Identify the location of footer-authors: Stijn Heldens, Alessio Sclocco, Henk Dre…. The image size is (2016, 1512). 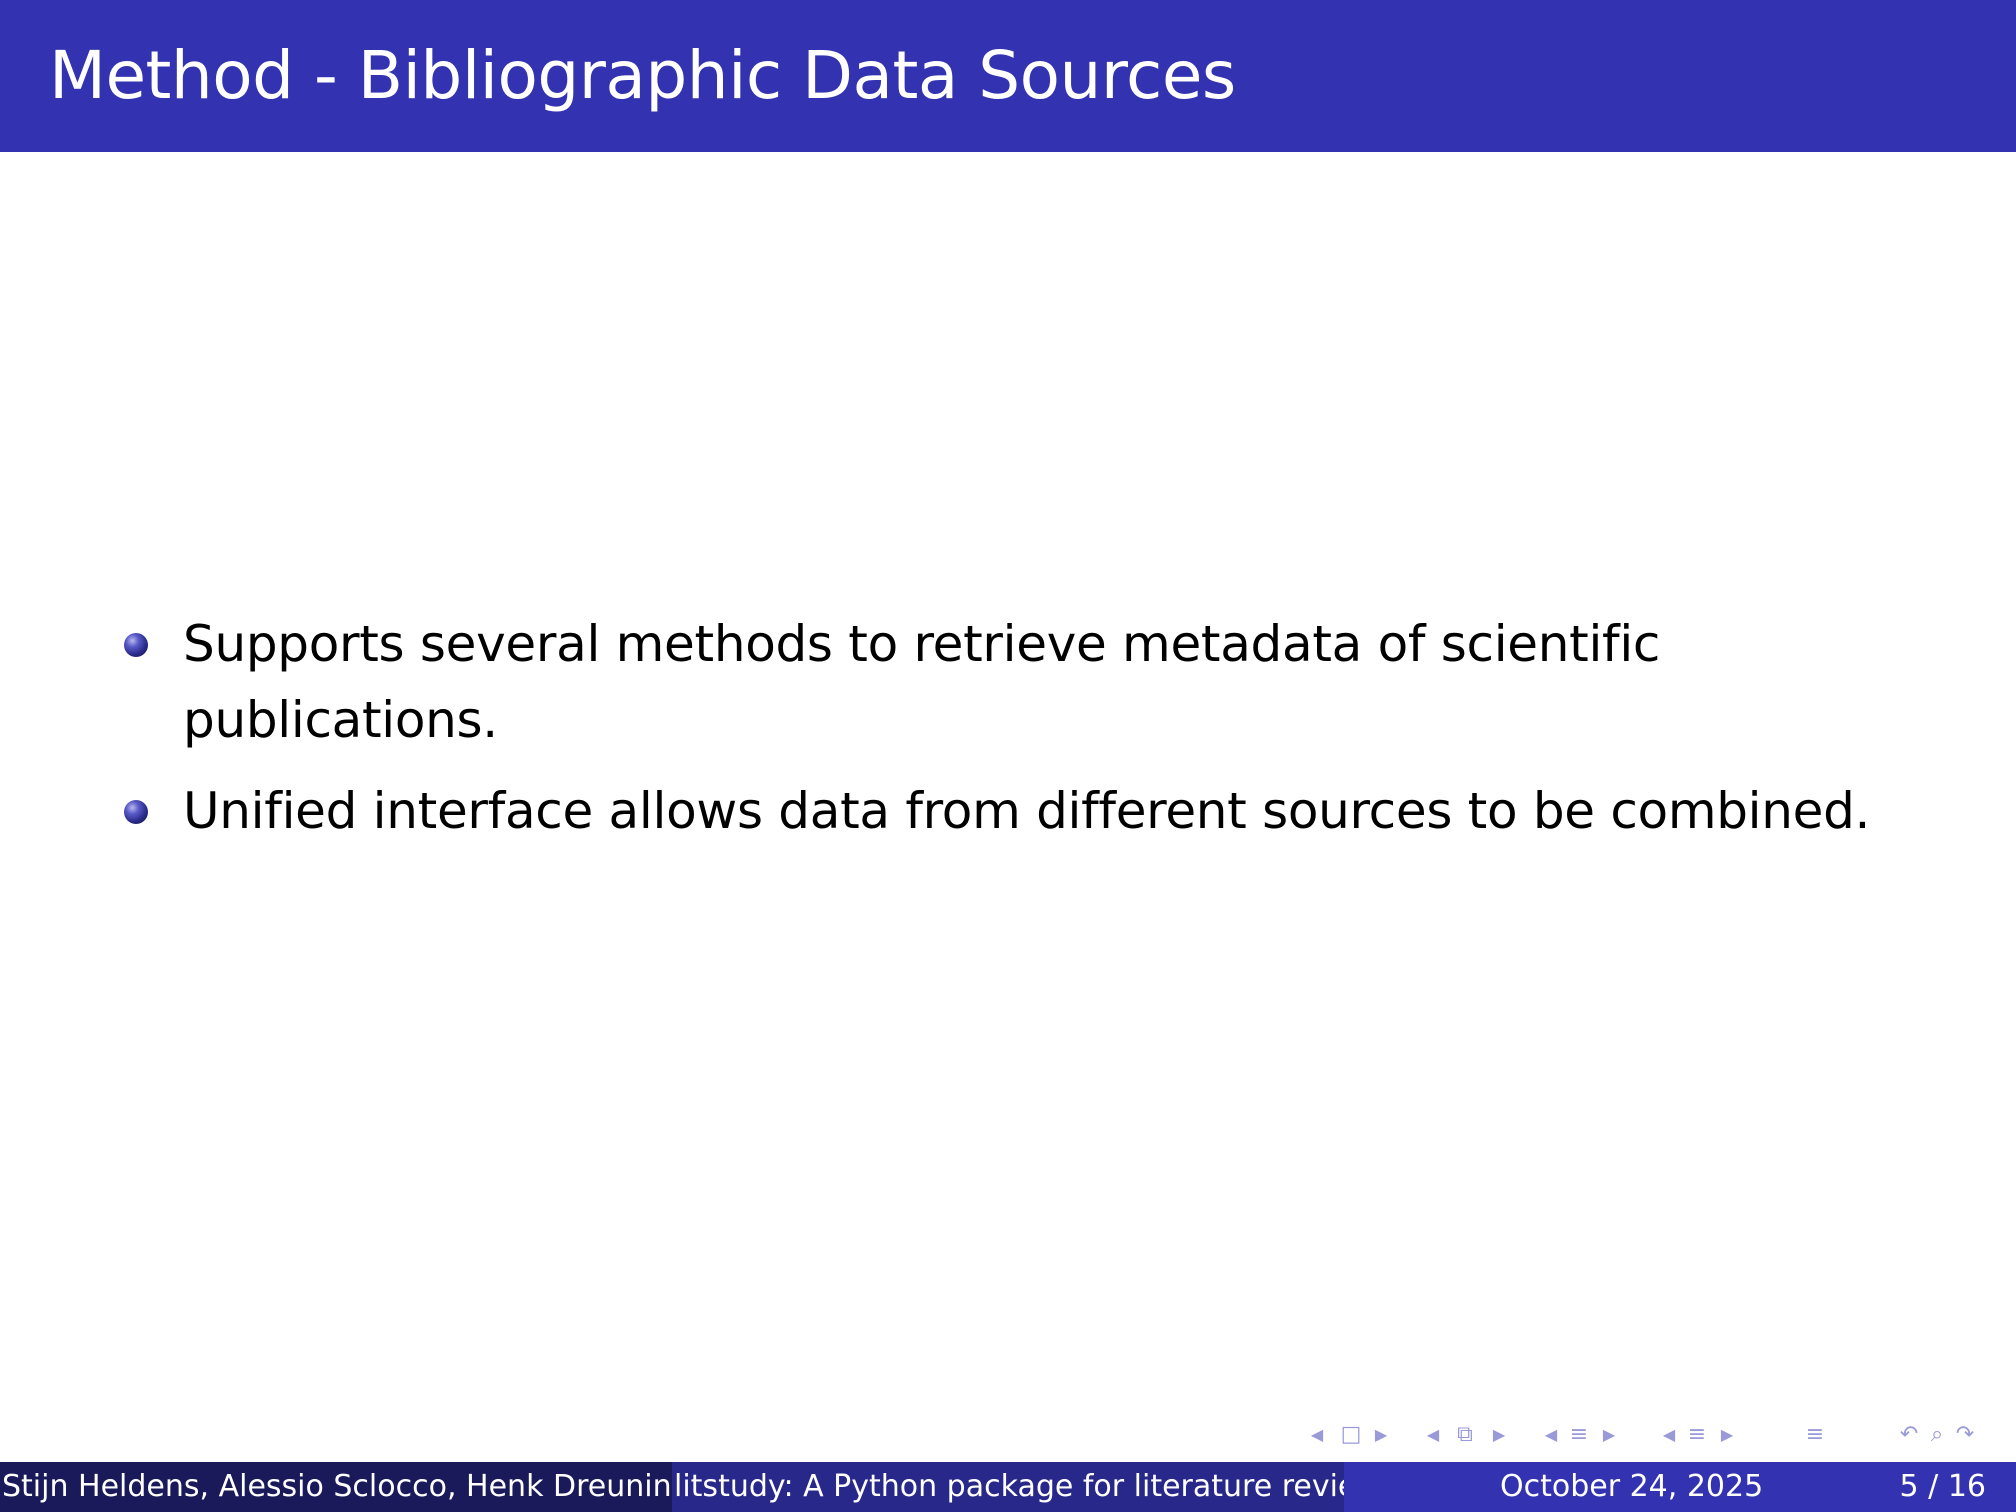
(337, 1486).